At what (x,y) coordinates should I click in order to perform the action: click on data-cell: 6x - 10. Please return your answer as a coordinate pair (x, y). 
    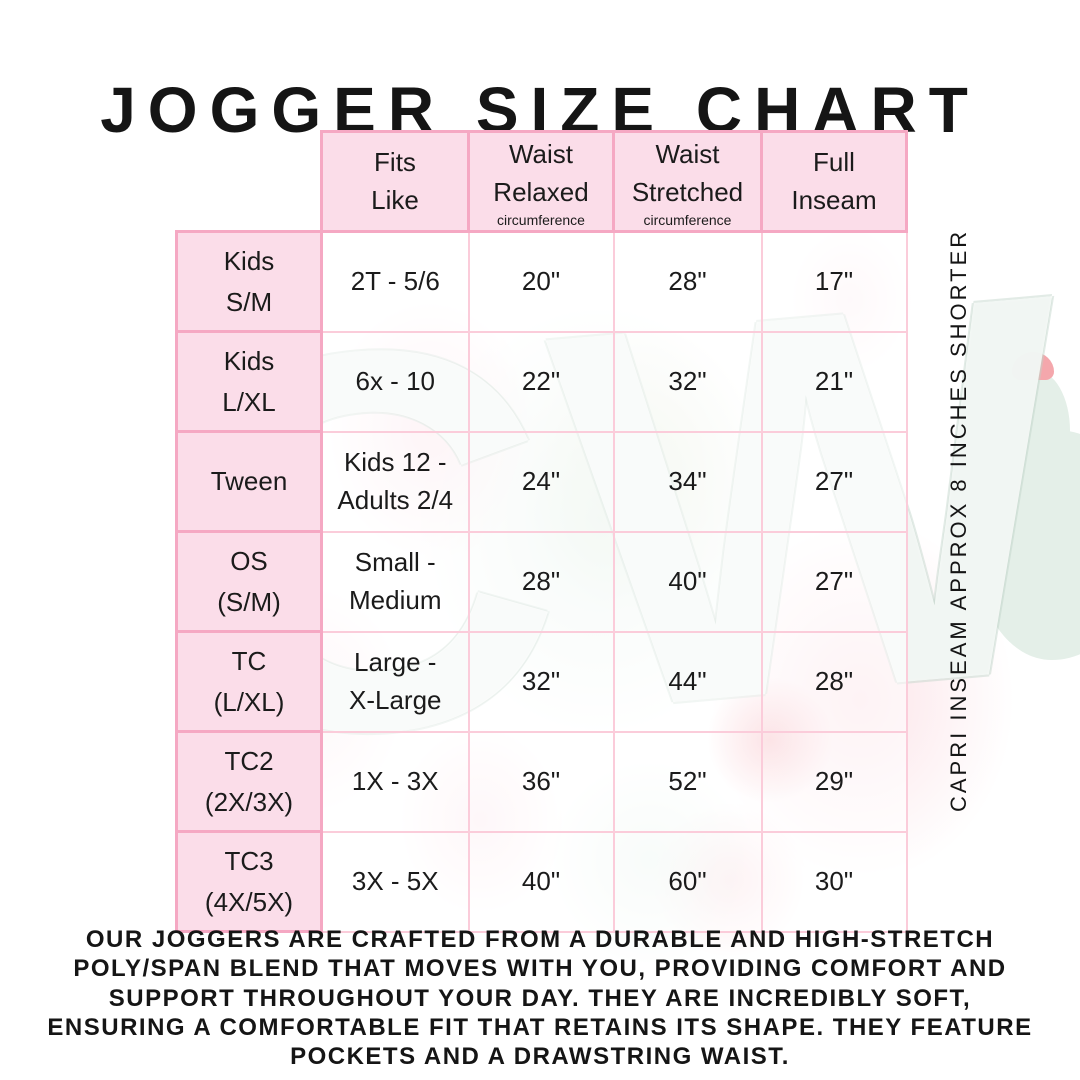
    Looking at the image, I should click on (395, 381).